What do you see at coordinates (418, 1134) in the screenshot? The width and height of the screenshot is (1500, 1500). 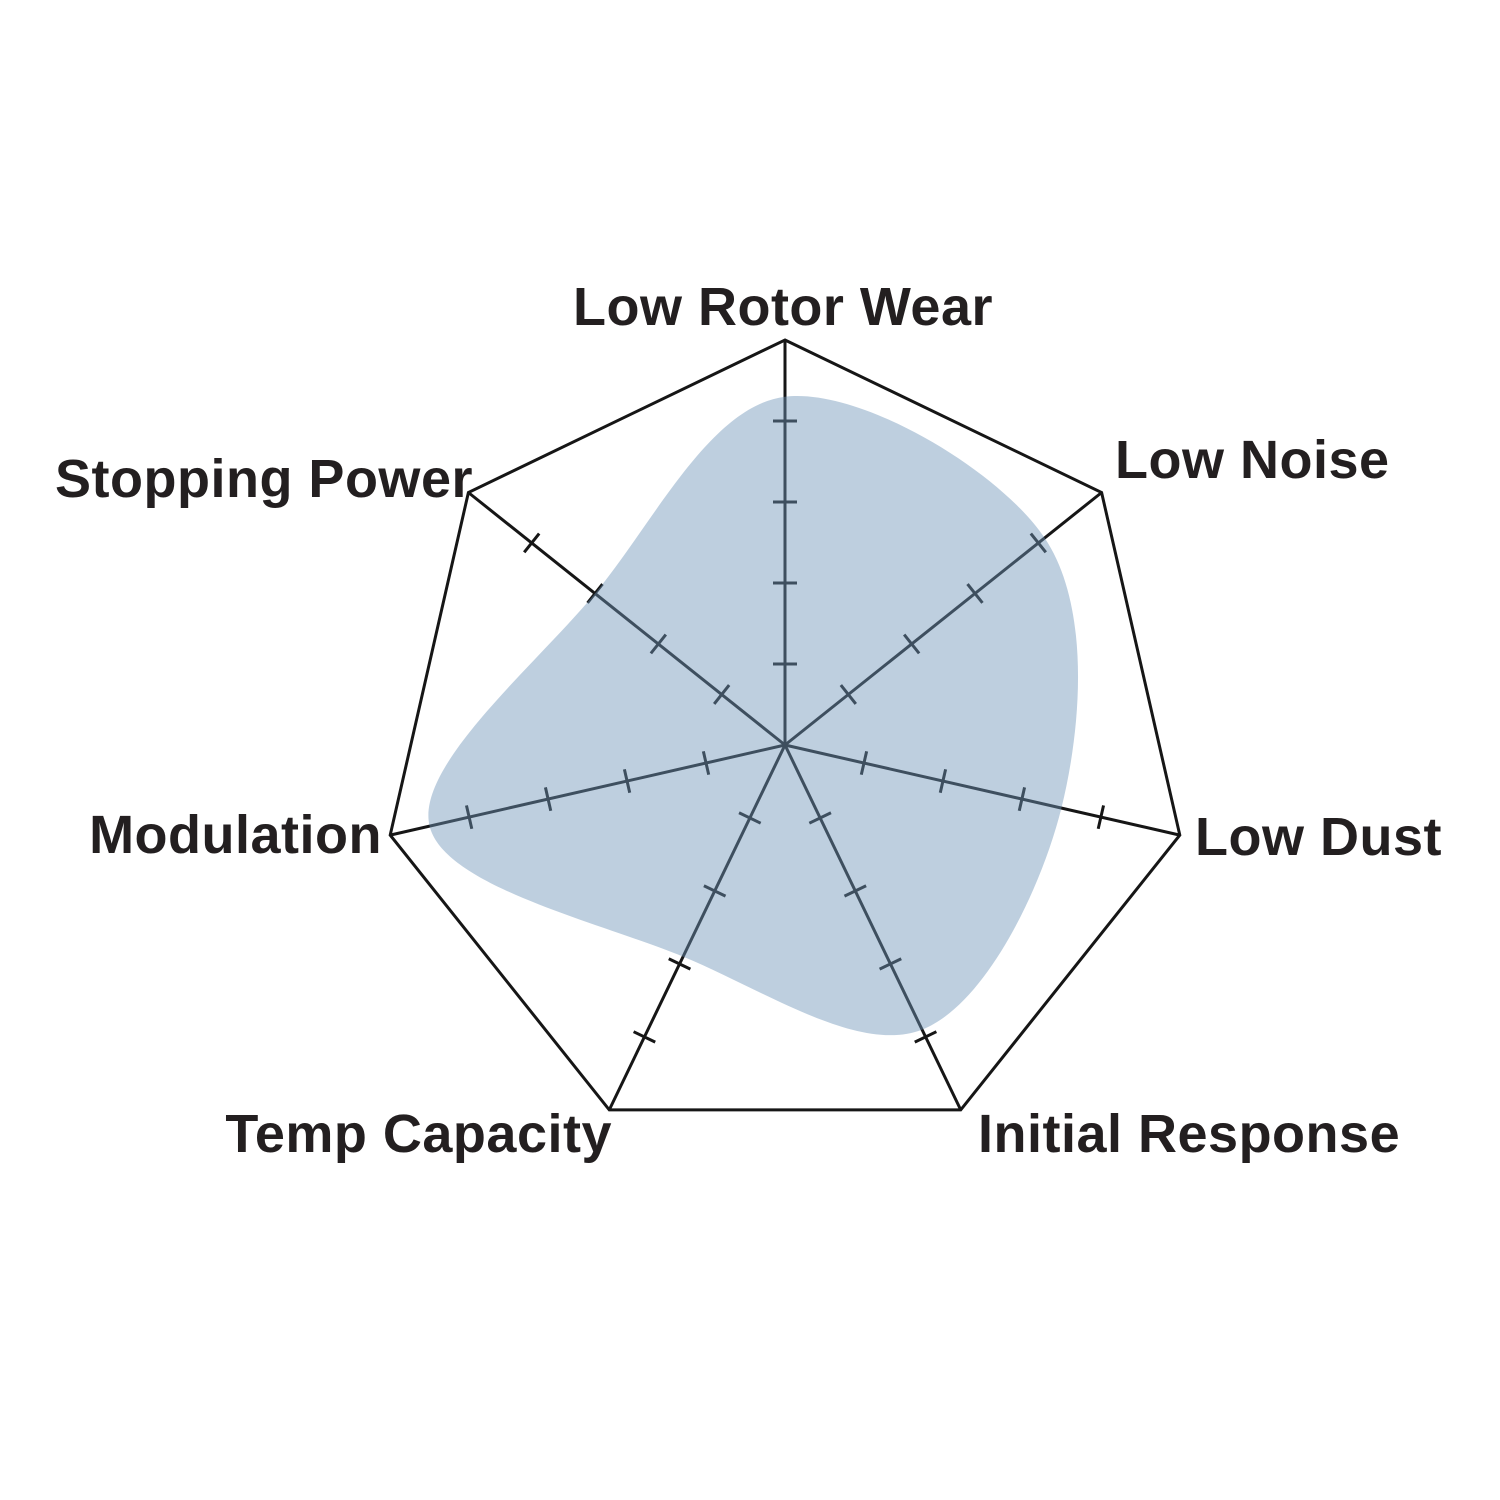 I see `axis-label-temp-capacity: Temp Capacity` at bounding box center [418, 1134].